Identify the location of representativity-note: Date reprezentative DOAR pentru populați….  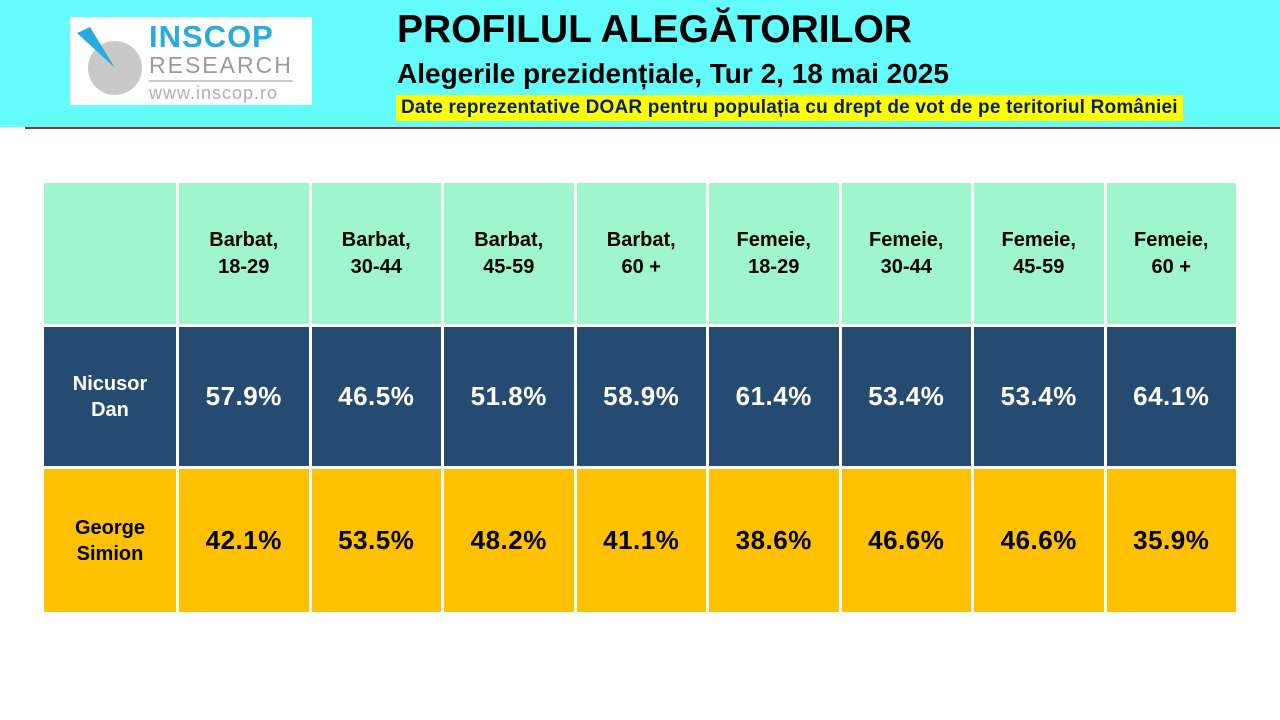
(789, 108).